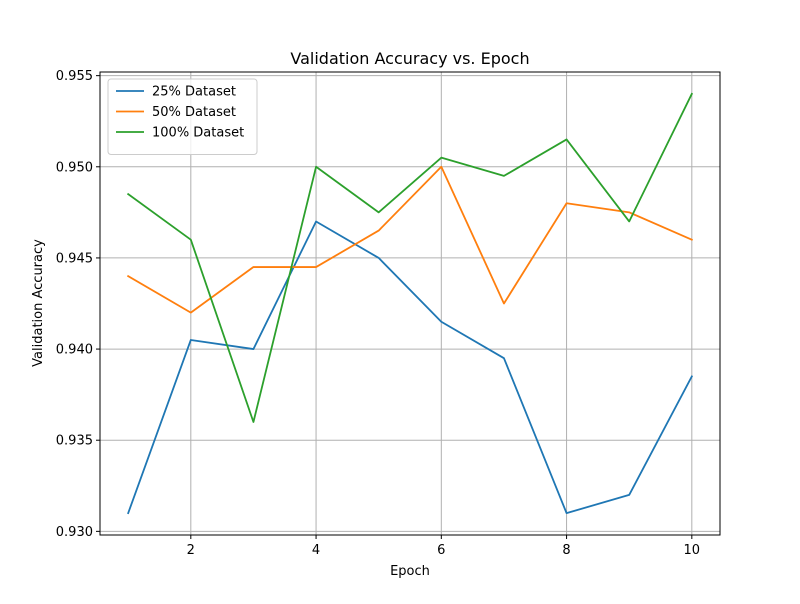 The height and width of the screenshot is (604, 800). Describe the element at coordinates (441, 550) in the screenshot. I see `x-tick-label: 6` at that location.